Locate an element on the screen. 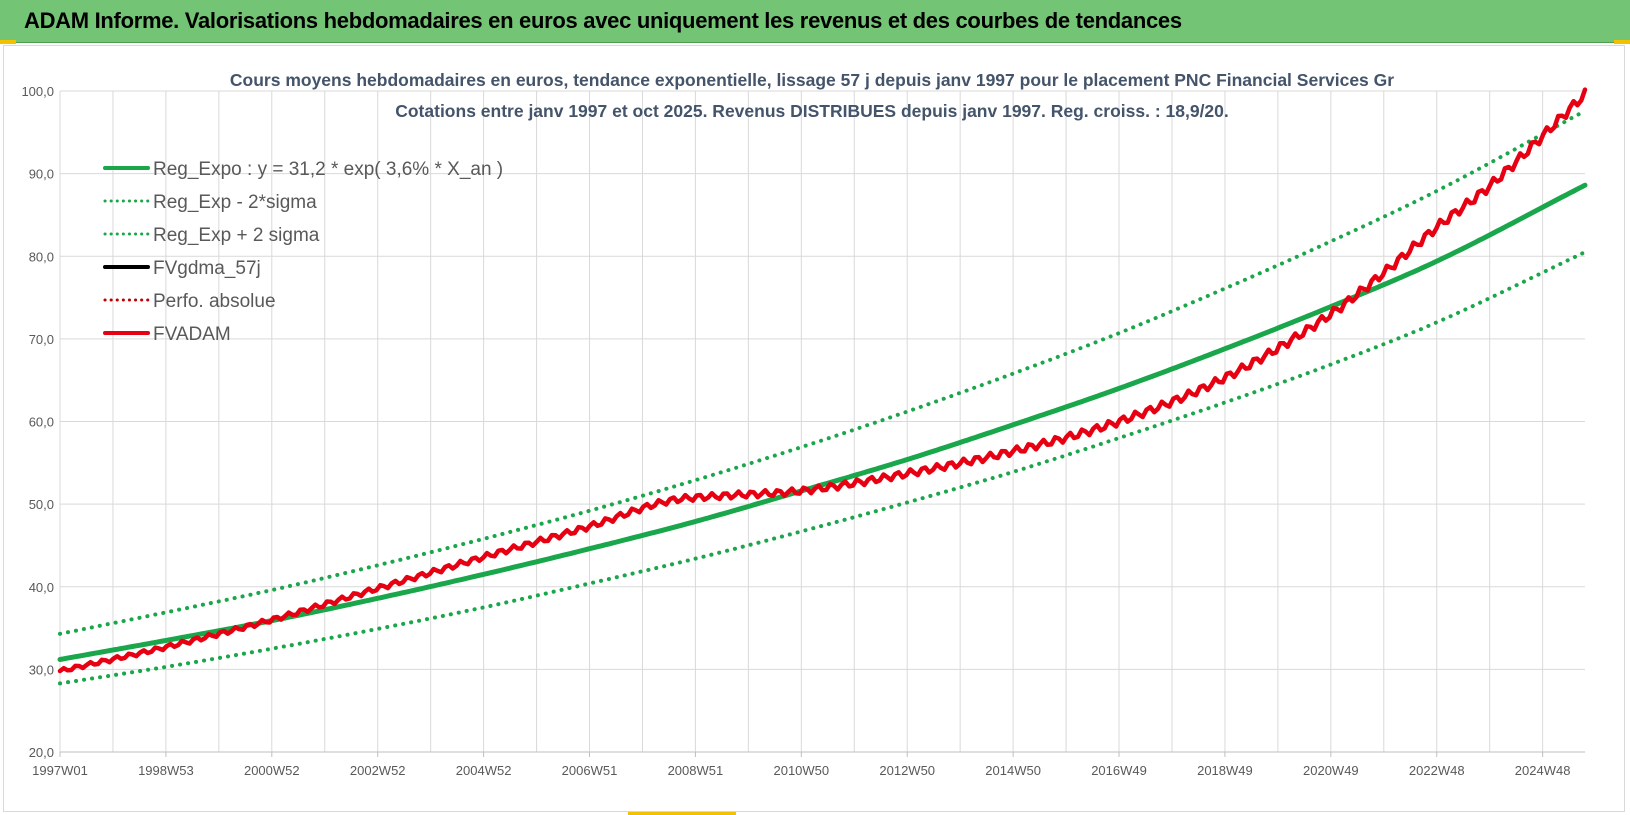 The width and height of the screenshot is (1630, 815). x-tick-label: 2014W50 is located at coordinates (1013, 770).